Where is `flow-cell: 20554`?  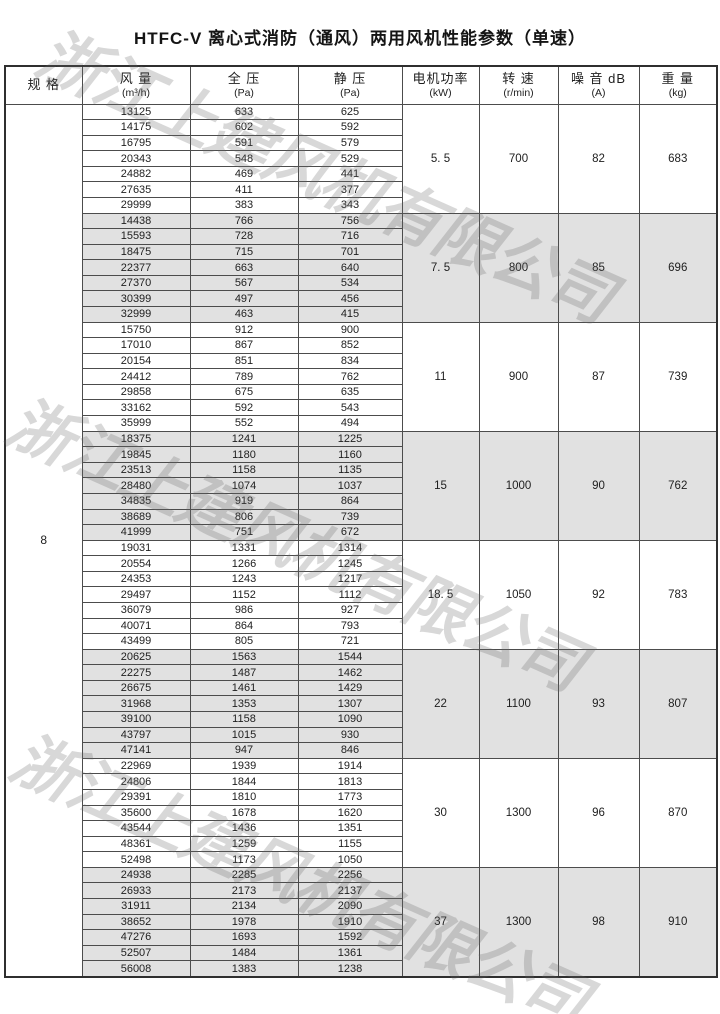
flow-cell: 20554 is located at coordinates (136, 563).